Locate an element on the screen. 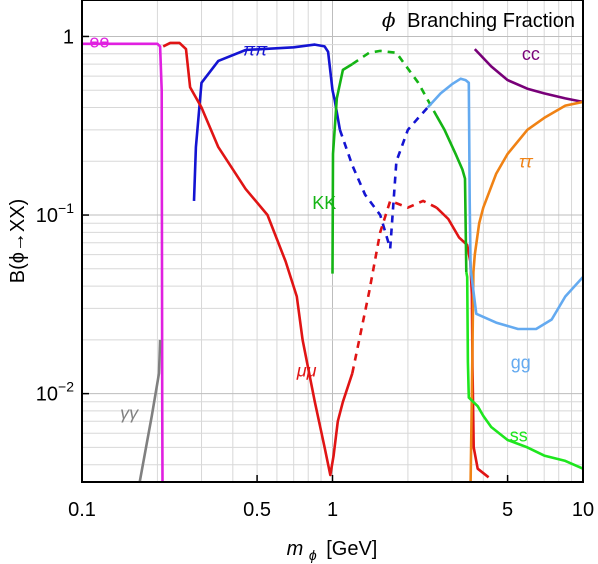 The height and width of the screenshot is (564, 598). y-tick-base: 1 is located at coordinates (68, 37).